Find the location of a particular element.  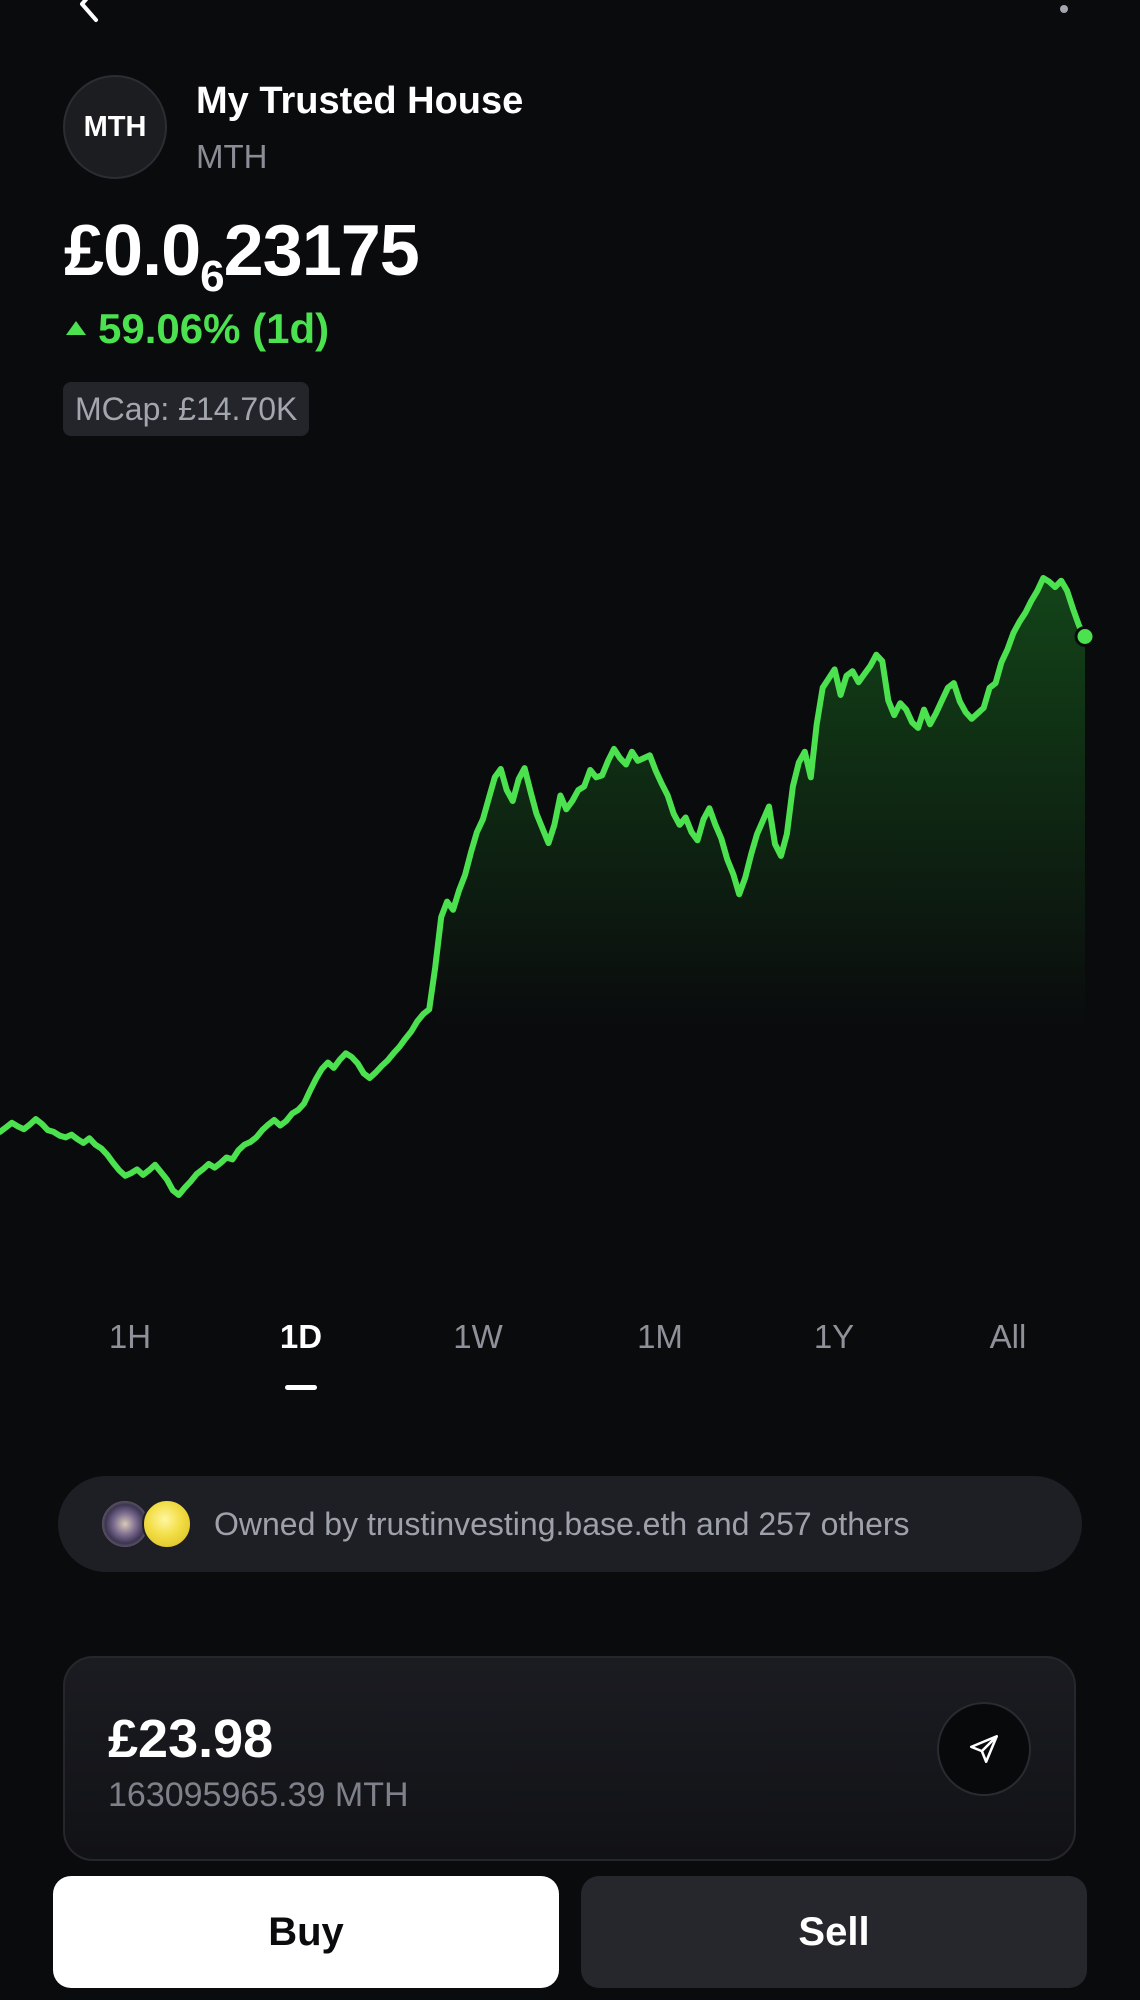

price-digits: 23175 is located at coordinates (321, 251).